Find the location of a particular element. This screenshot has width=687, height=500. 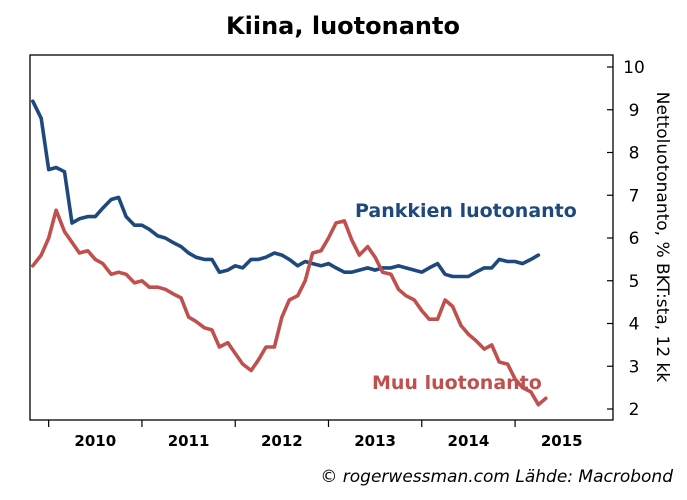

y-tick-label: 9 is located at coordinates (634, 111).